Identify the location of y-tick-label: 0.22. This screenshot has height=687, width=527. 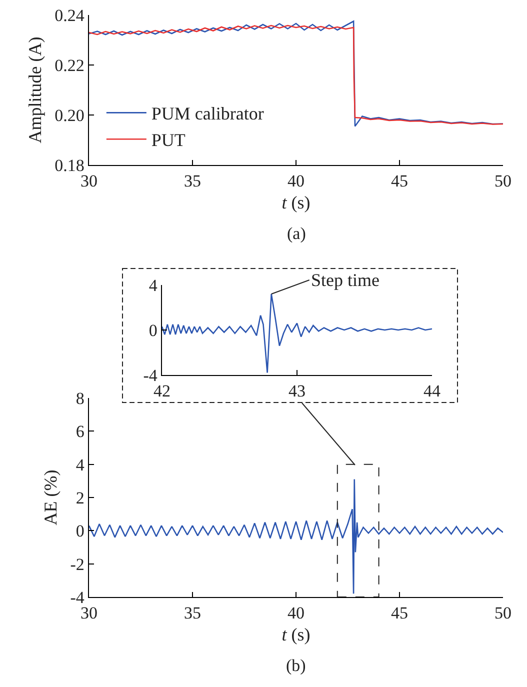
(69, 65).